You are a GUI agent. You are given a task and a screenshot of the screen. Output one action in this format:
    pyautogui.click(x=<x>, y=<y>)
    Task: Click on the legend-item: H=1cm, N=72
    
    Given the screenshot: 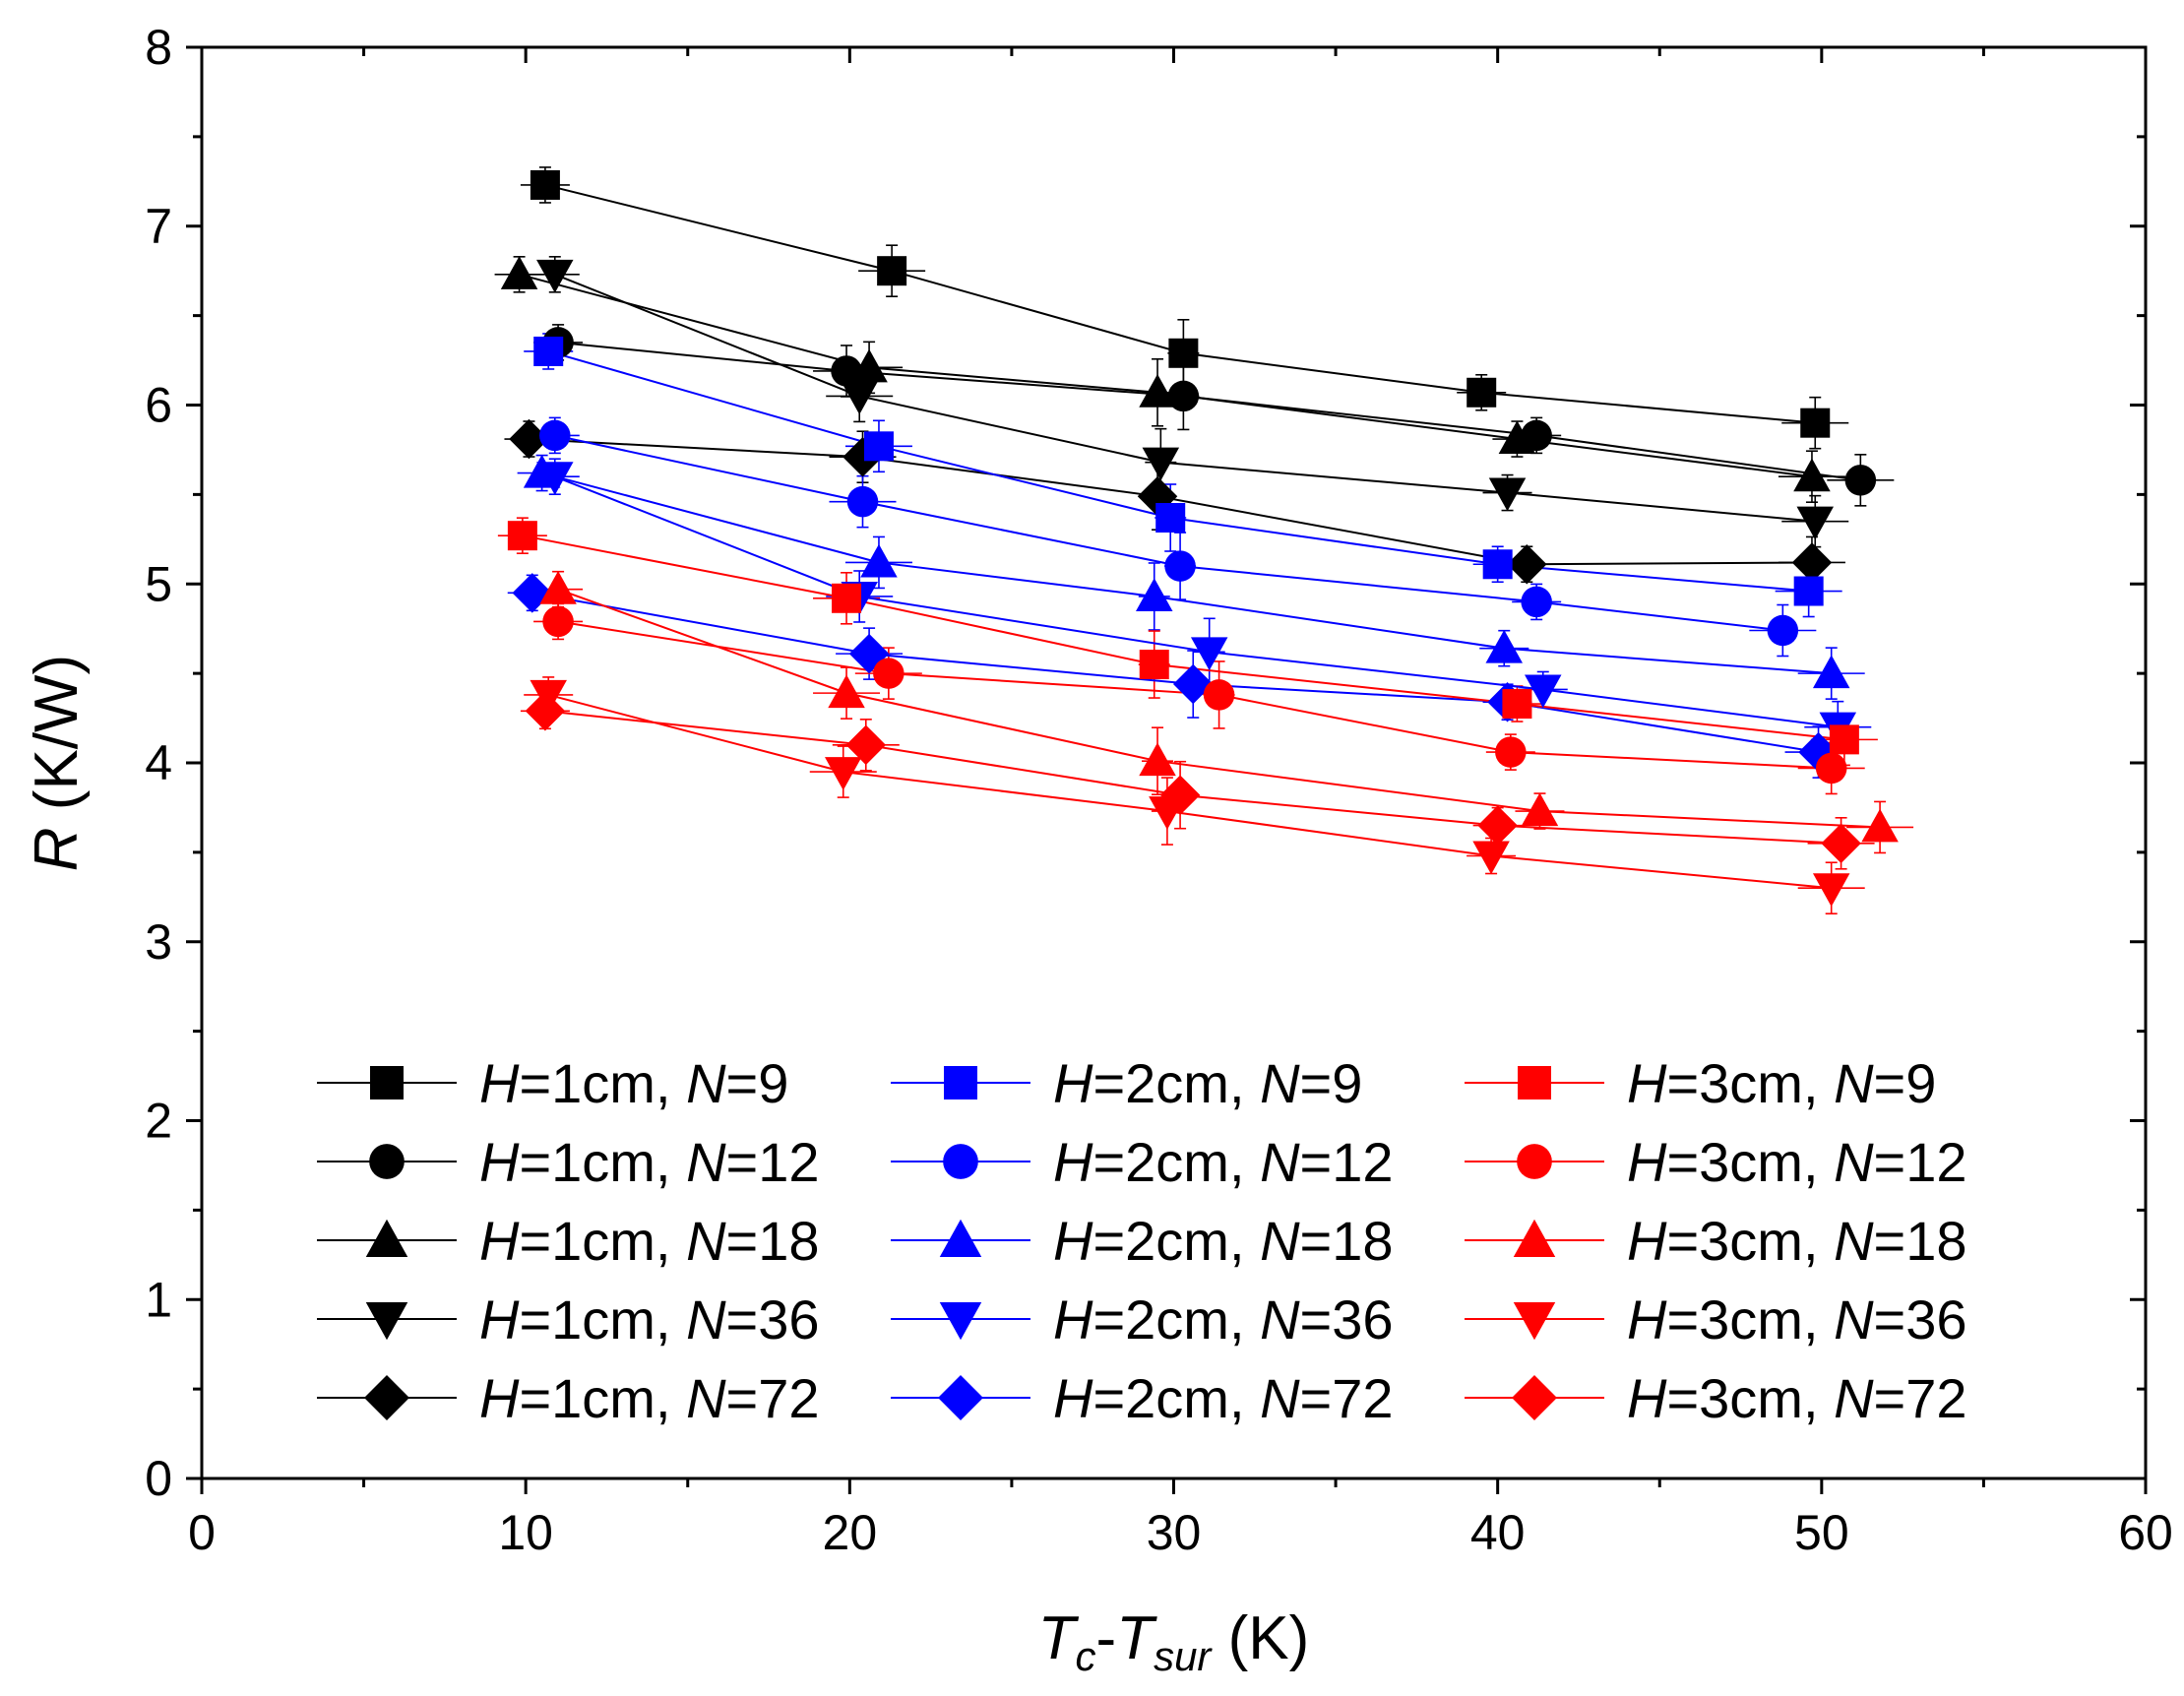 What is the action you would take?
    pyautogui.click(x=568, y=1398)
    